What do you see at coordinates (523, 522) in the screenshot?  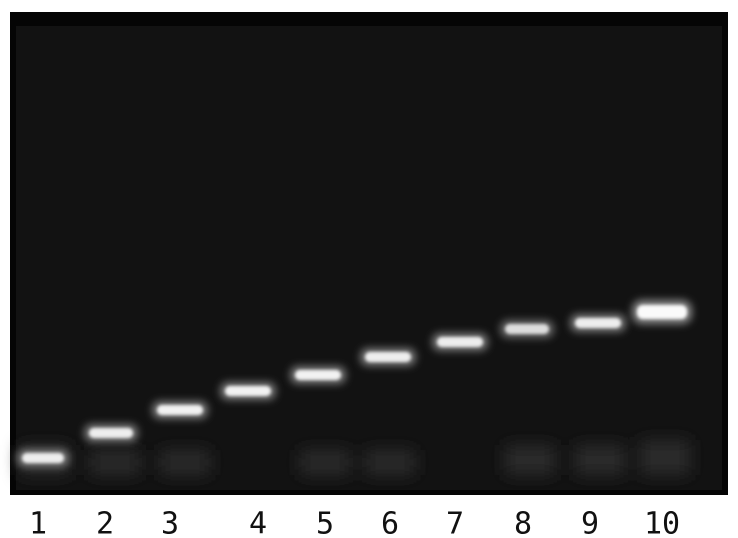 I see `lane-label: 8` at bounding box center [523, 522].